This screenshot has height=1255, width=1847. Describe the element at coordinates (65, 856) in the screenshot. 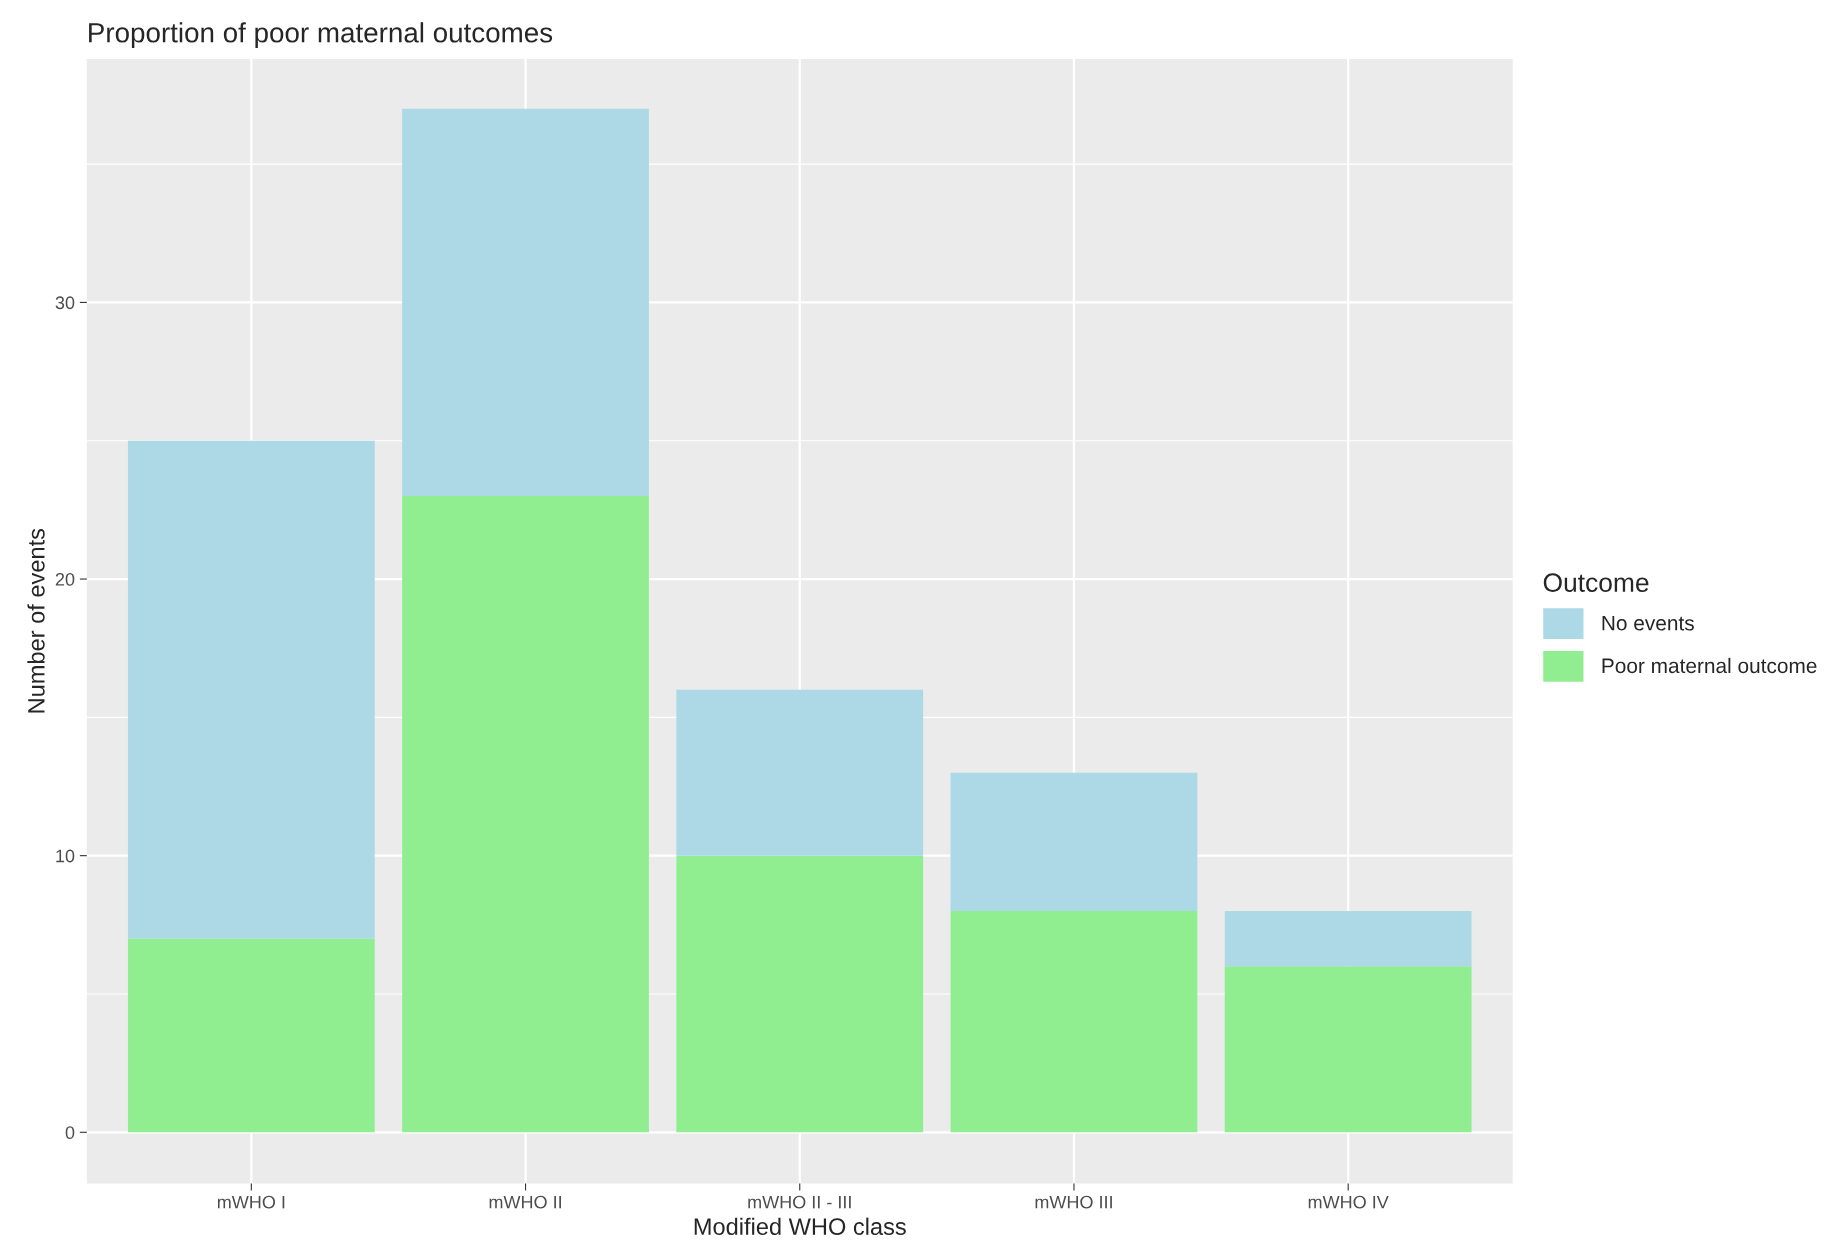

I see `y-tick-label: 10` at that location.